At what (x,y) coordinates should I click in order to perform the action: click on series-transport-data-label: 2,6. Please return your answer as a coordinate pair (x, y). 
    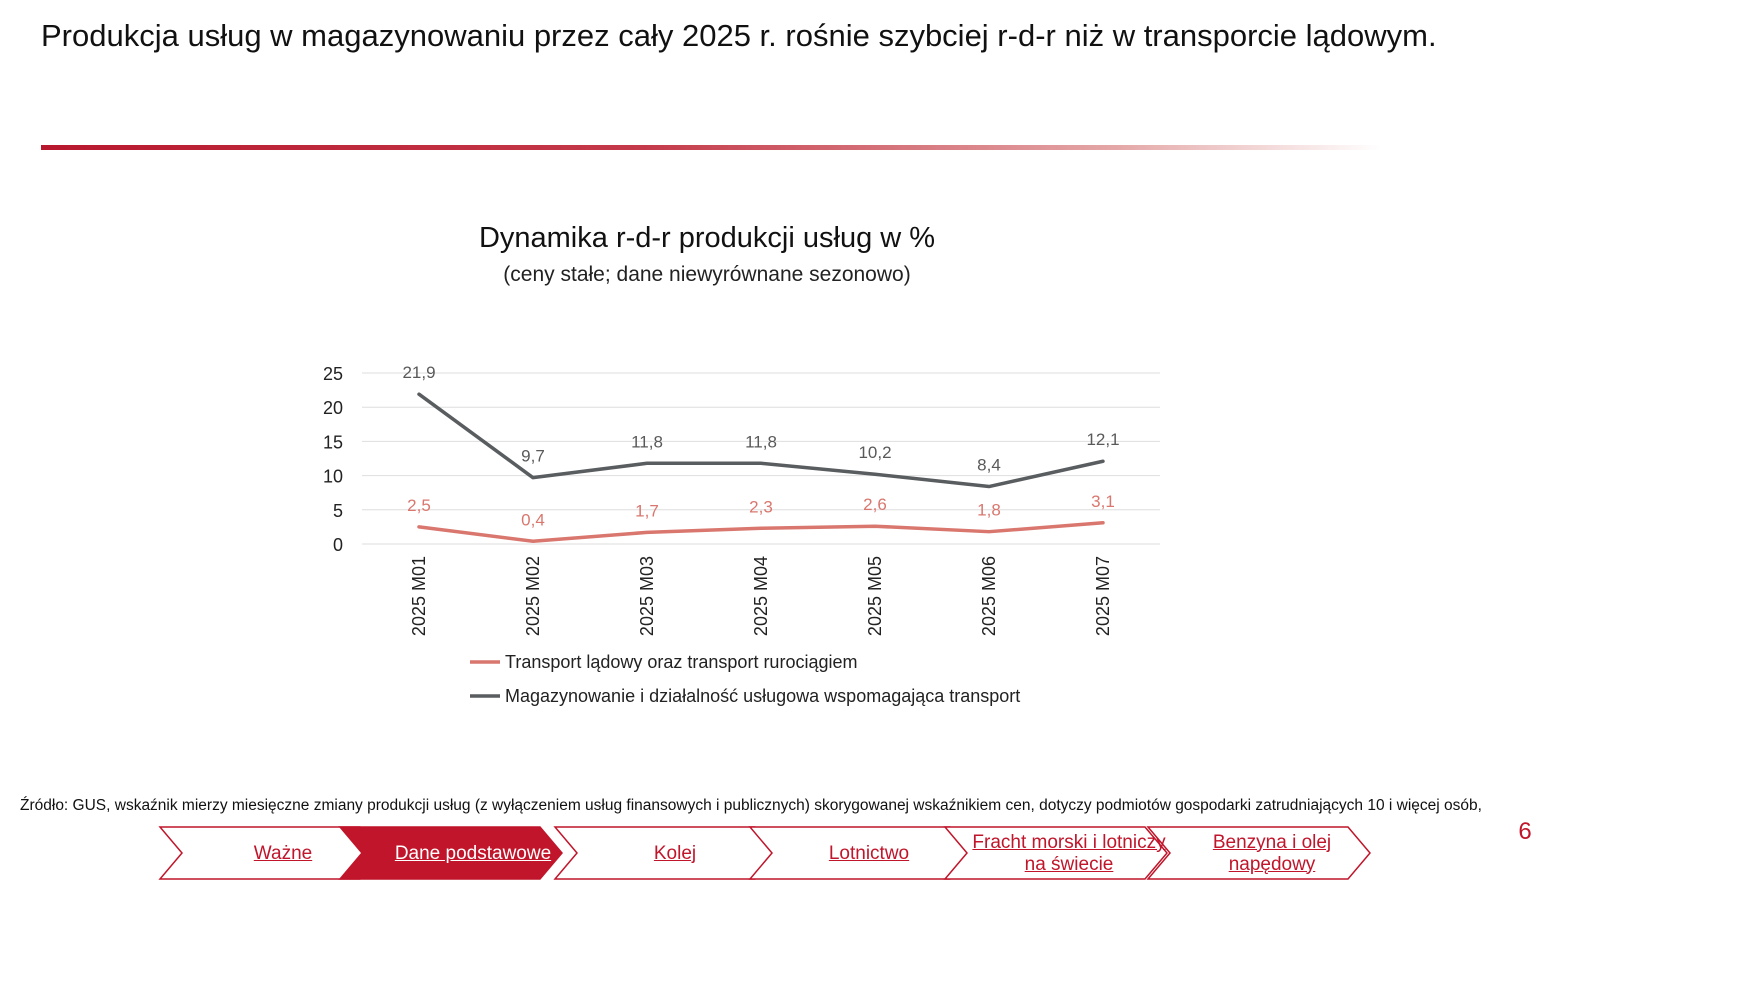
    Looking at the image, I should click on (875, 504).